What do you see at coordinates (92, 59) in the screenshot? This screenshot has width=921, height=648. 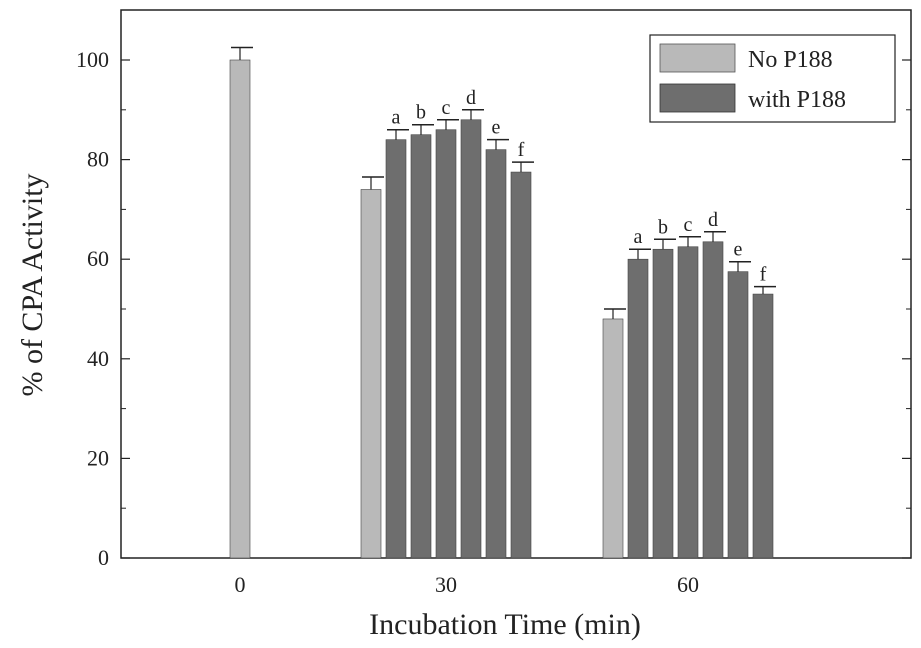 I see `y-tick-label: 100` at bounding box center [92, 59].